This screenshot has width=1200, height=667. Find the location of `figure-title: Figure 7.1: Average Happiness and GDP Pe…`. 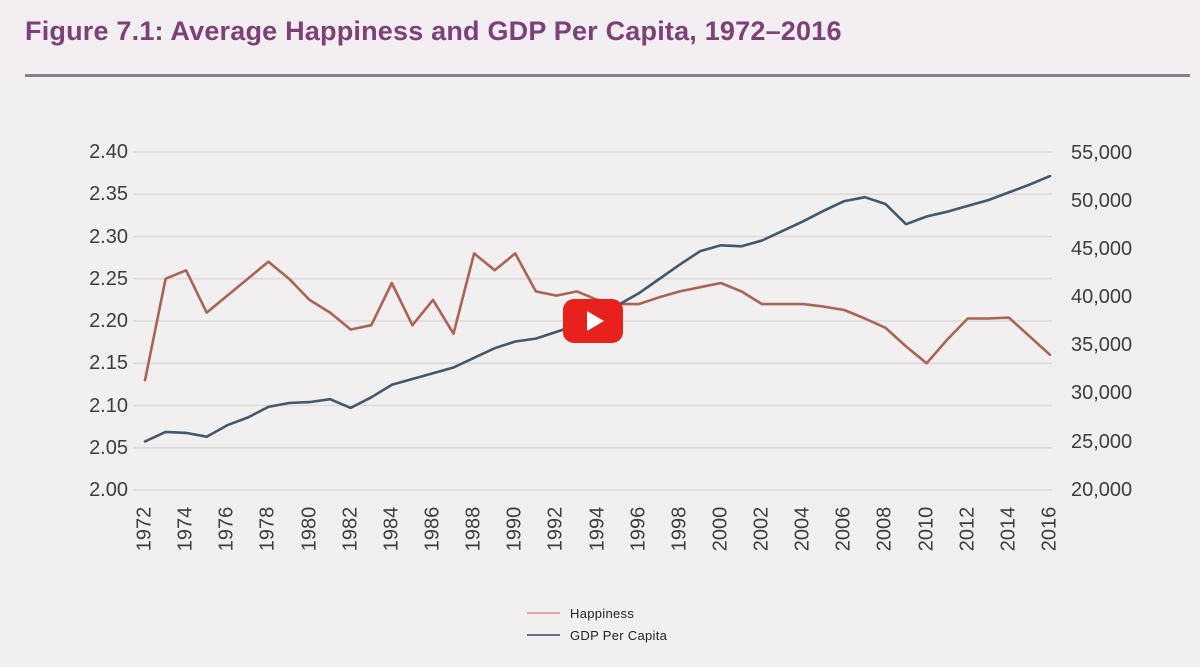

figure-title: Figure 7.1: Average Happiness and GDP Pe… is located at coordinates (433, 31).